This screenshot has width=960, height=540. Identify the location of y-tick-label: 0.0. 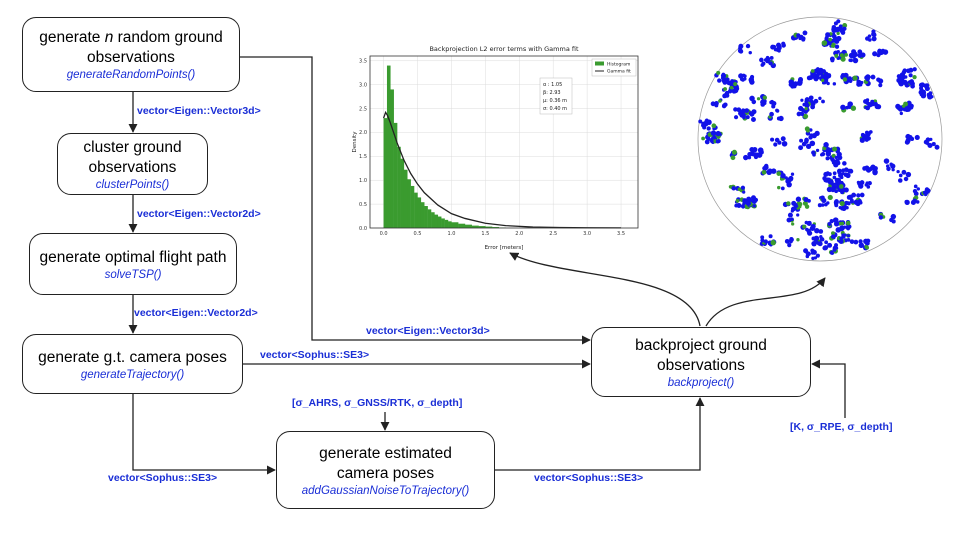
(363, 229).